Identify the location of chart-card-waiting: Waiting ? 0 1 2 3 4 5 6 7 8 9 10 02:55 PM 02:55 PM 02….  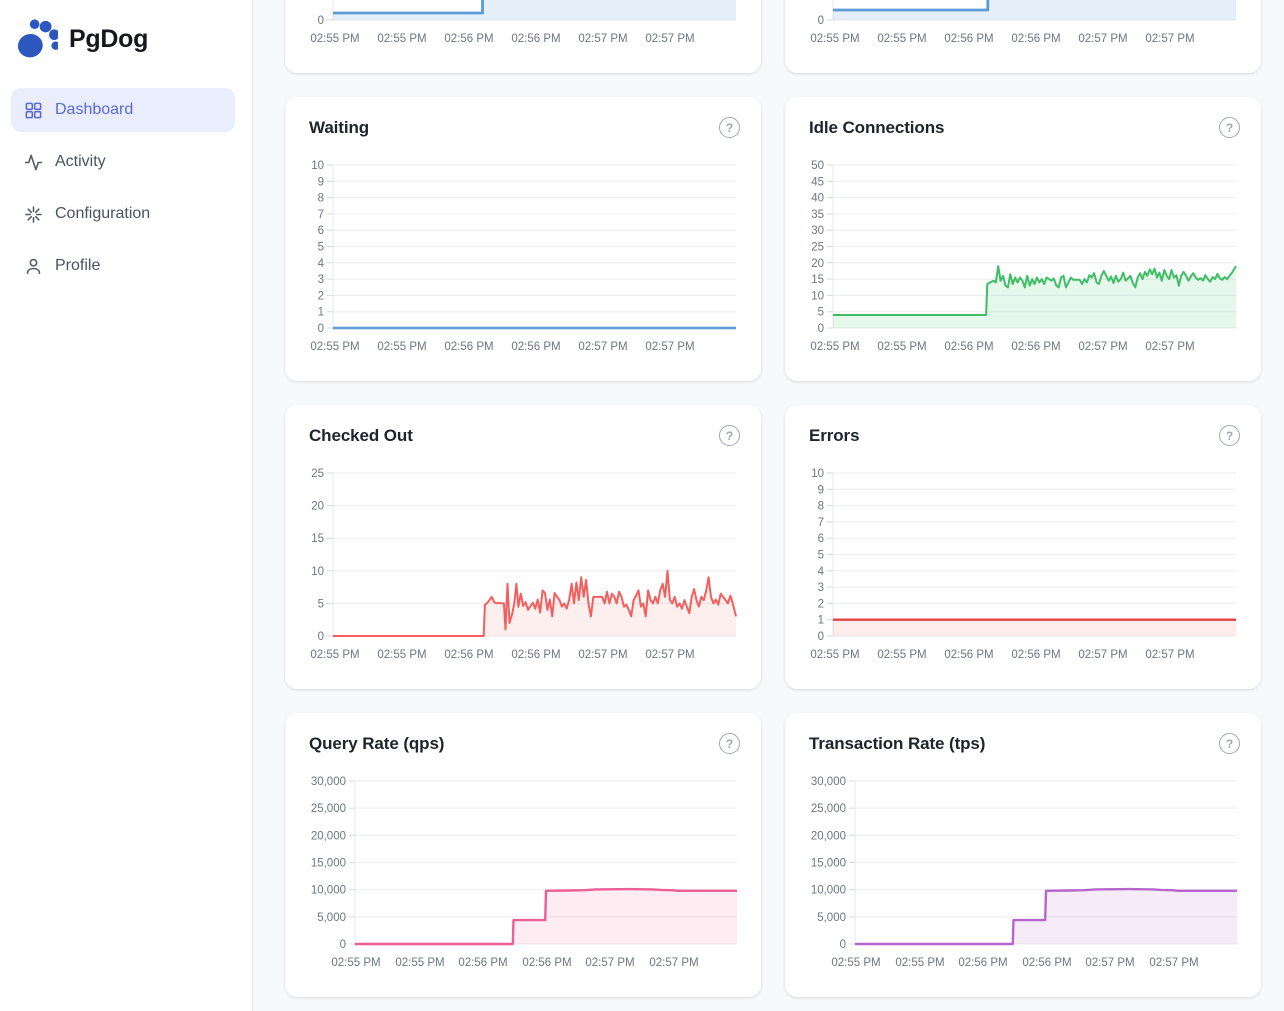
(523, 239).